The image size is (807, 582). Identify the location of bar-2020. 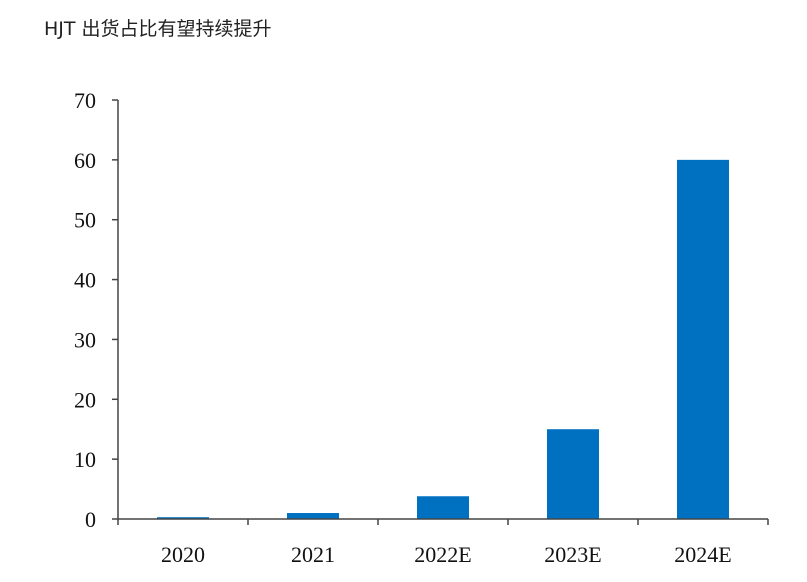
(183, 518).